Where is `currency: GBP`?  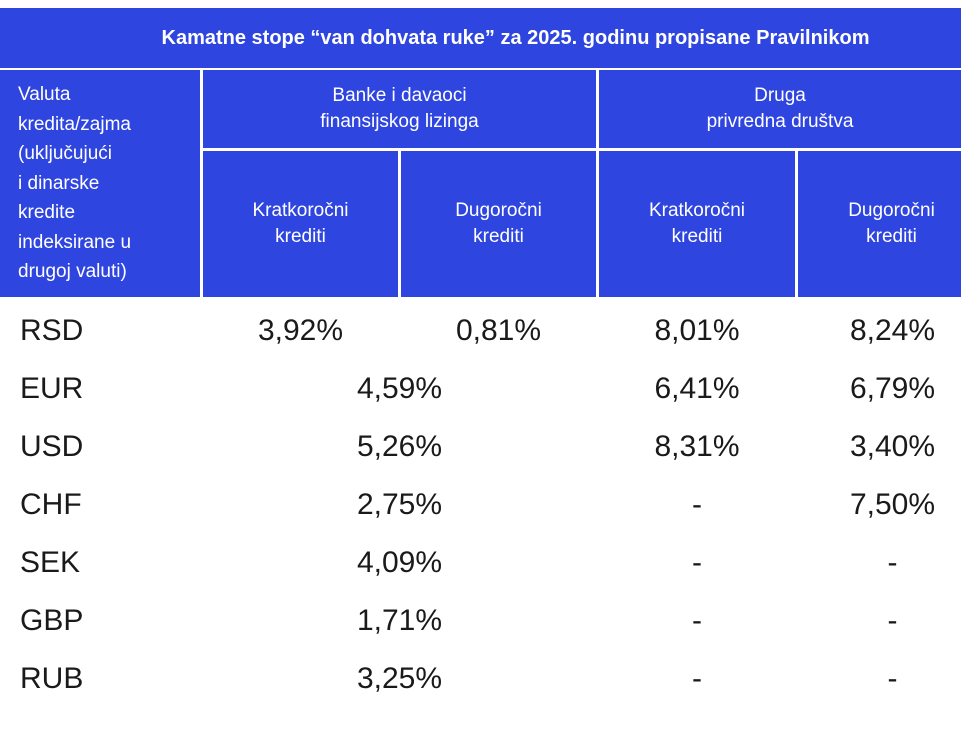 currency: GBP is located at coordinates (52, 620).